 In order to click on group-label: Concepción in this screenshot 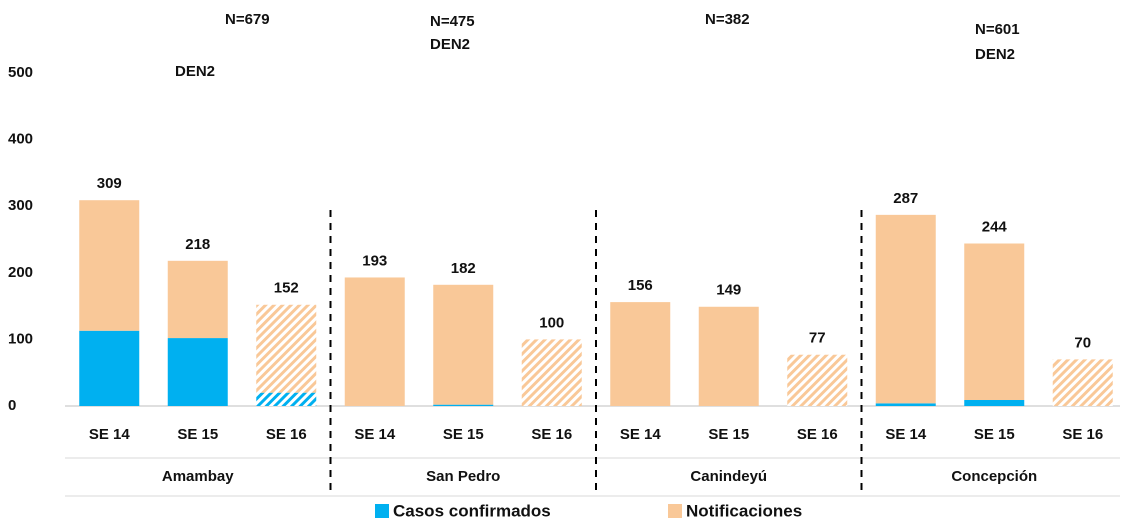, I will do `click(994, 476)`.